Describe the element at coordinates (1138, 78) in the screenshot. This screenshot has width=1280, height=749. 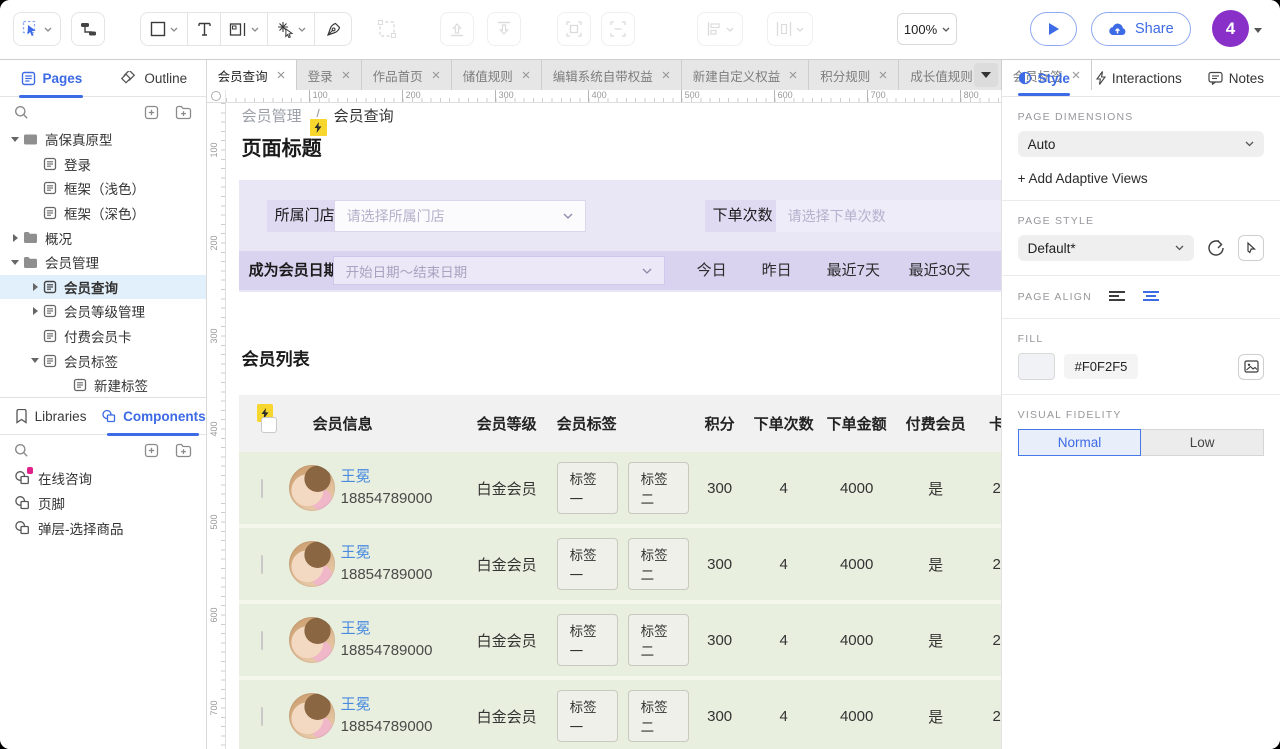
I see `tab-interactions: Interactions` at that location.